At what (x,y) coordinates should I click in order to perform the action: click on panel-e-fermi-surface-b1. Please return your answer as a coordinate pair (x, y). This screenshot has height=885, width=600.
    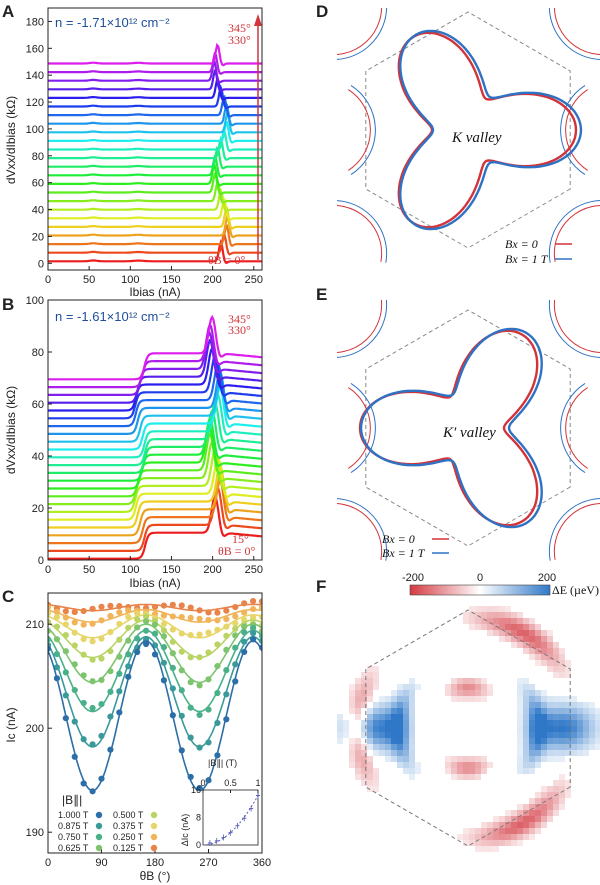
    Looking at the image, I should click on (451, 428).